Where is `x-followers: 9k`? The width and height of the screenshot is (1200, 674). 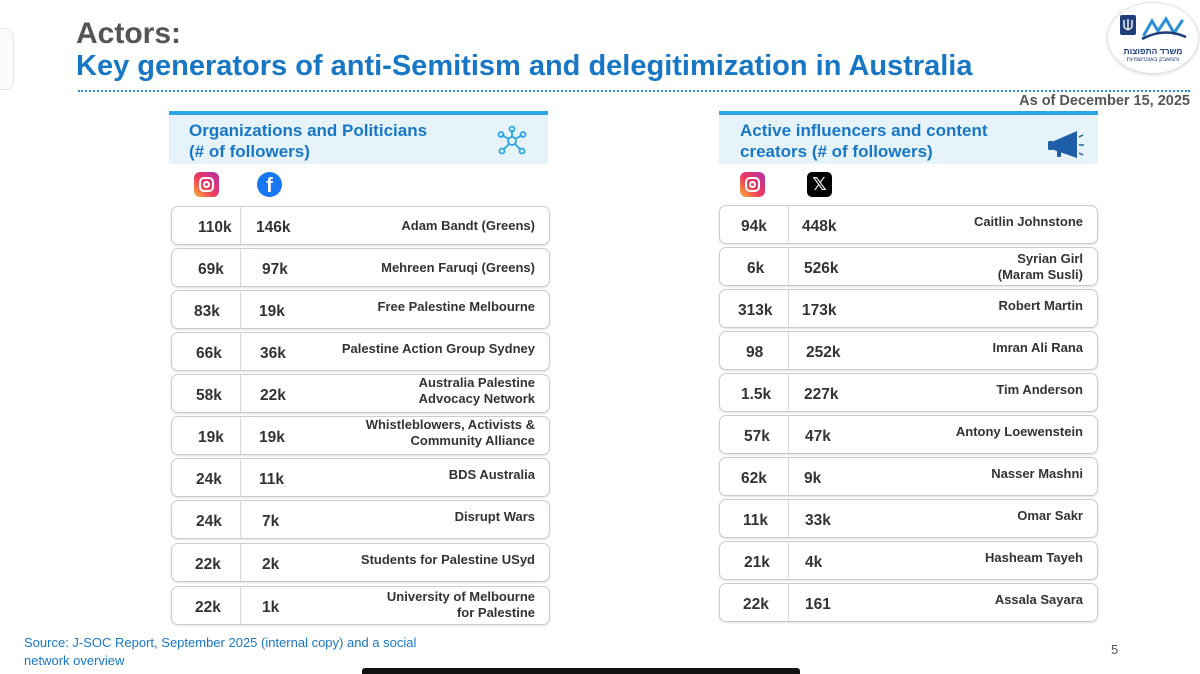 x-followers: 9k is located at coordinates (813, 478).